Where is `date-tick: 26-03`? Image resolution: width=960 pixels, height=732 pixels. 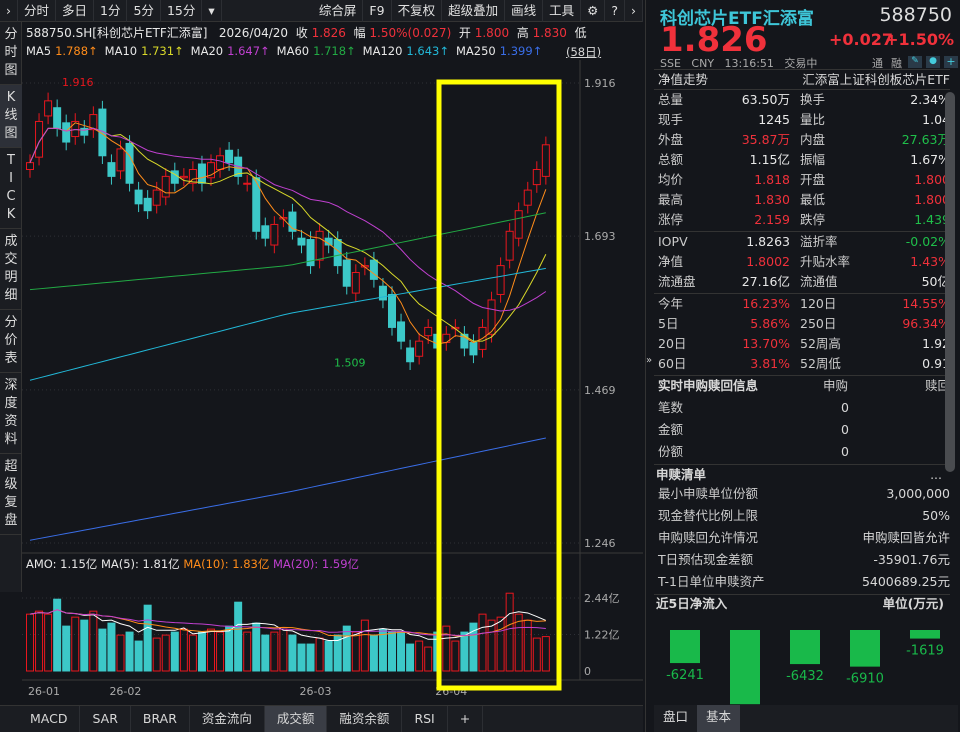
date-tick: 26-03 is located at coordinates (316, 691).